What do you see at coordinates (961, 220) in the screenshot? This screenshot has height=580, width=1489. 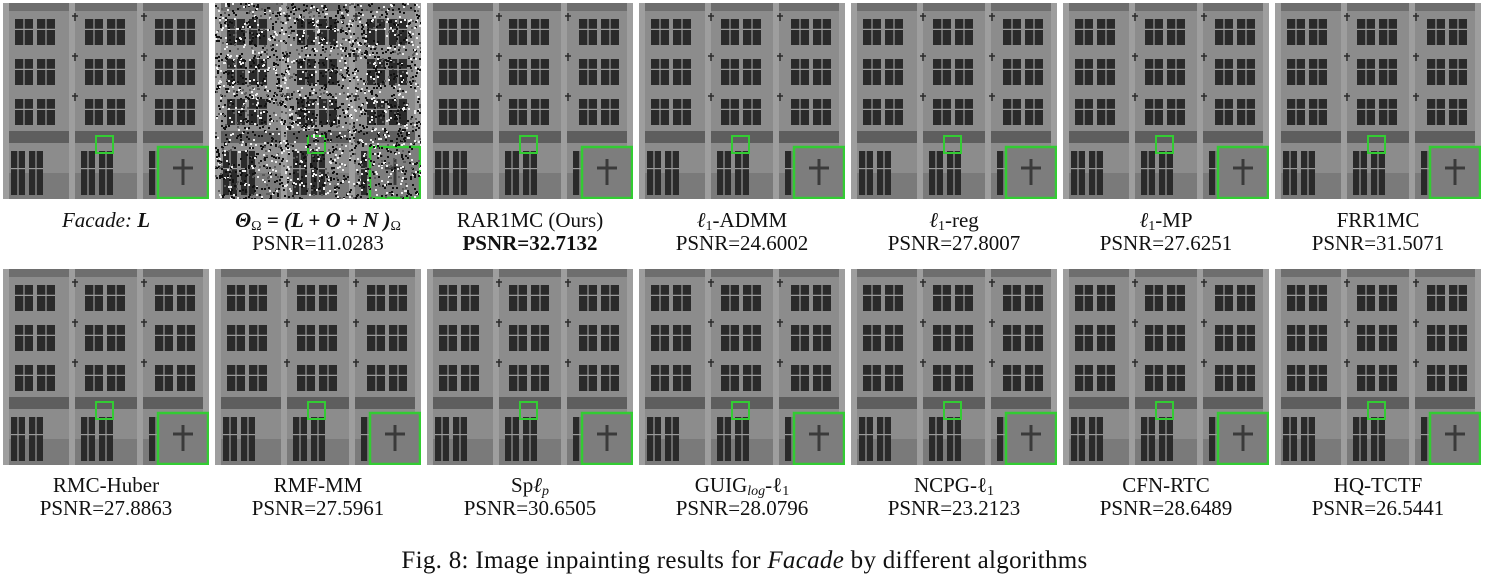 I see `caption-label: -reg` at bounding box center [961, 220].